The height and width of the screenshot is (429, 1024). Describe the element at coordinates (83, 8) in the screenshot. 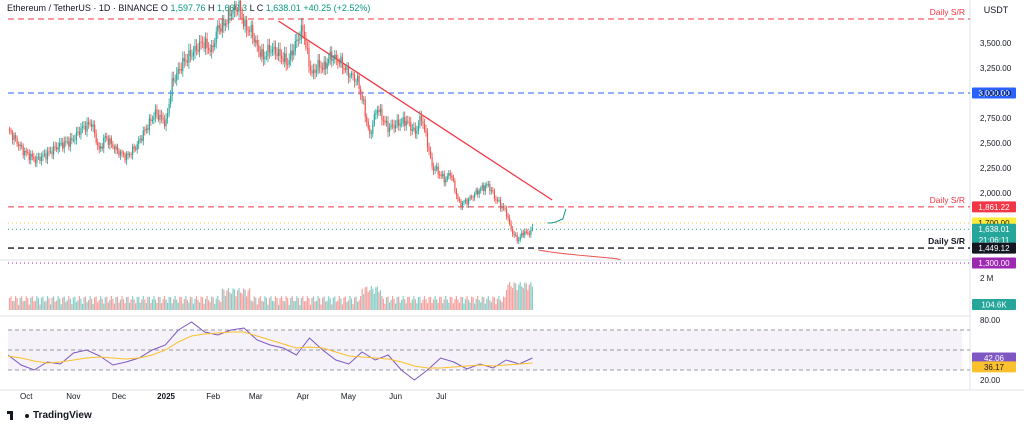

I see `symbol-label: Ethereum / TetherUS · 1D · BINANCE` at that location.